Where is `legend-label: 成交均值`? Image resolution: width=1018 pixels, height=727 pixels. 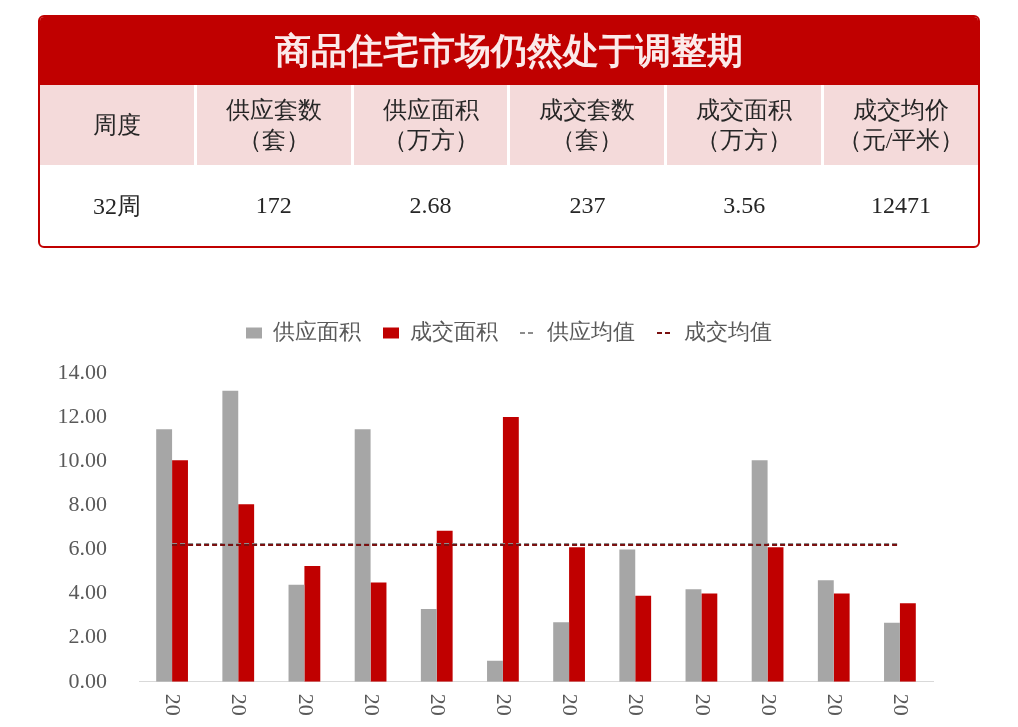 legend-label: 成交均值 is located at coordinates (728, 331).